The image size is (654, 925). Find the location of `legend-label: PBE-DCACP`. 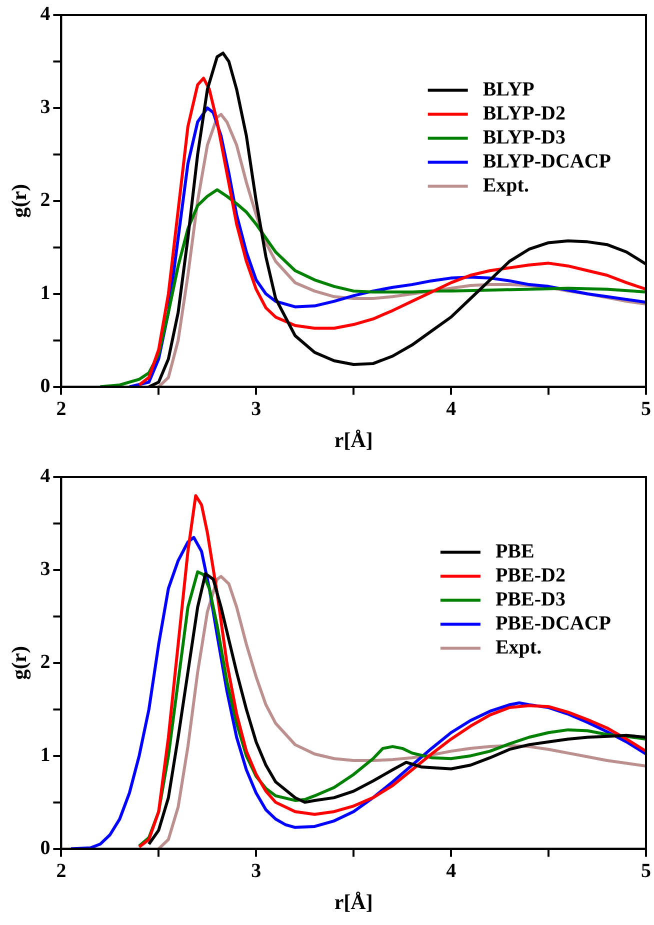

legend-label: PBE-DCACP is located at coordinates (553, 623).